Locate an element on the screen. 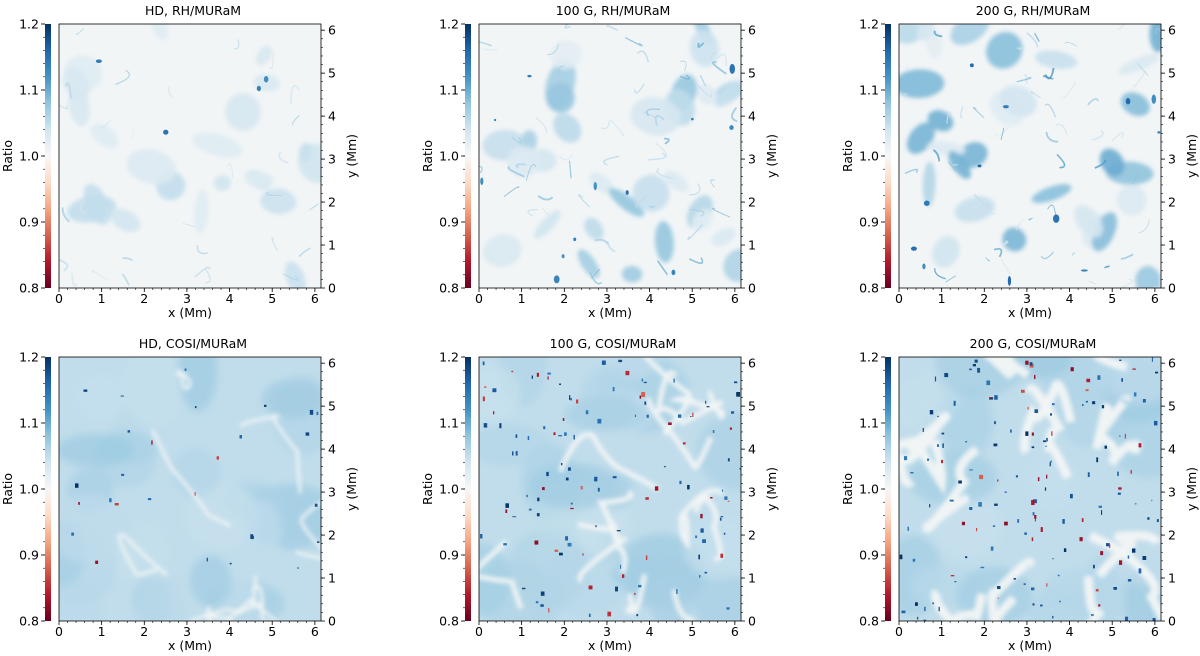 The image size is (1200, 656). y-tick-label: 6 is located at coordinates (1172, 363).